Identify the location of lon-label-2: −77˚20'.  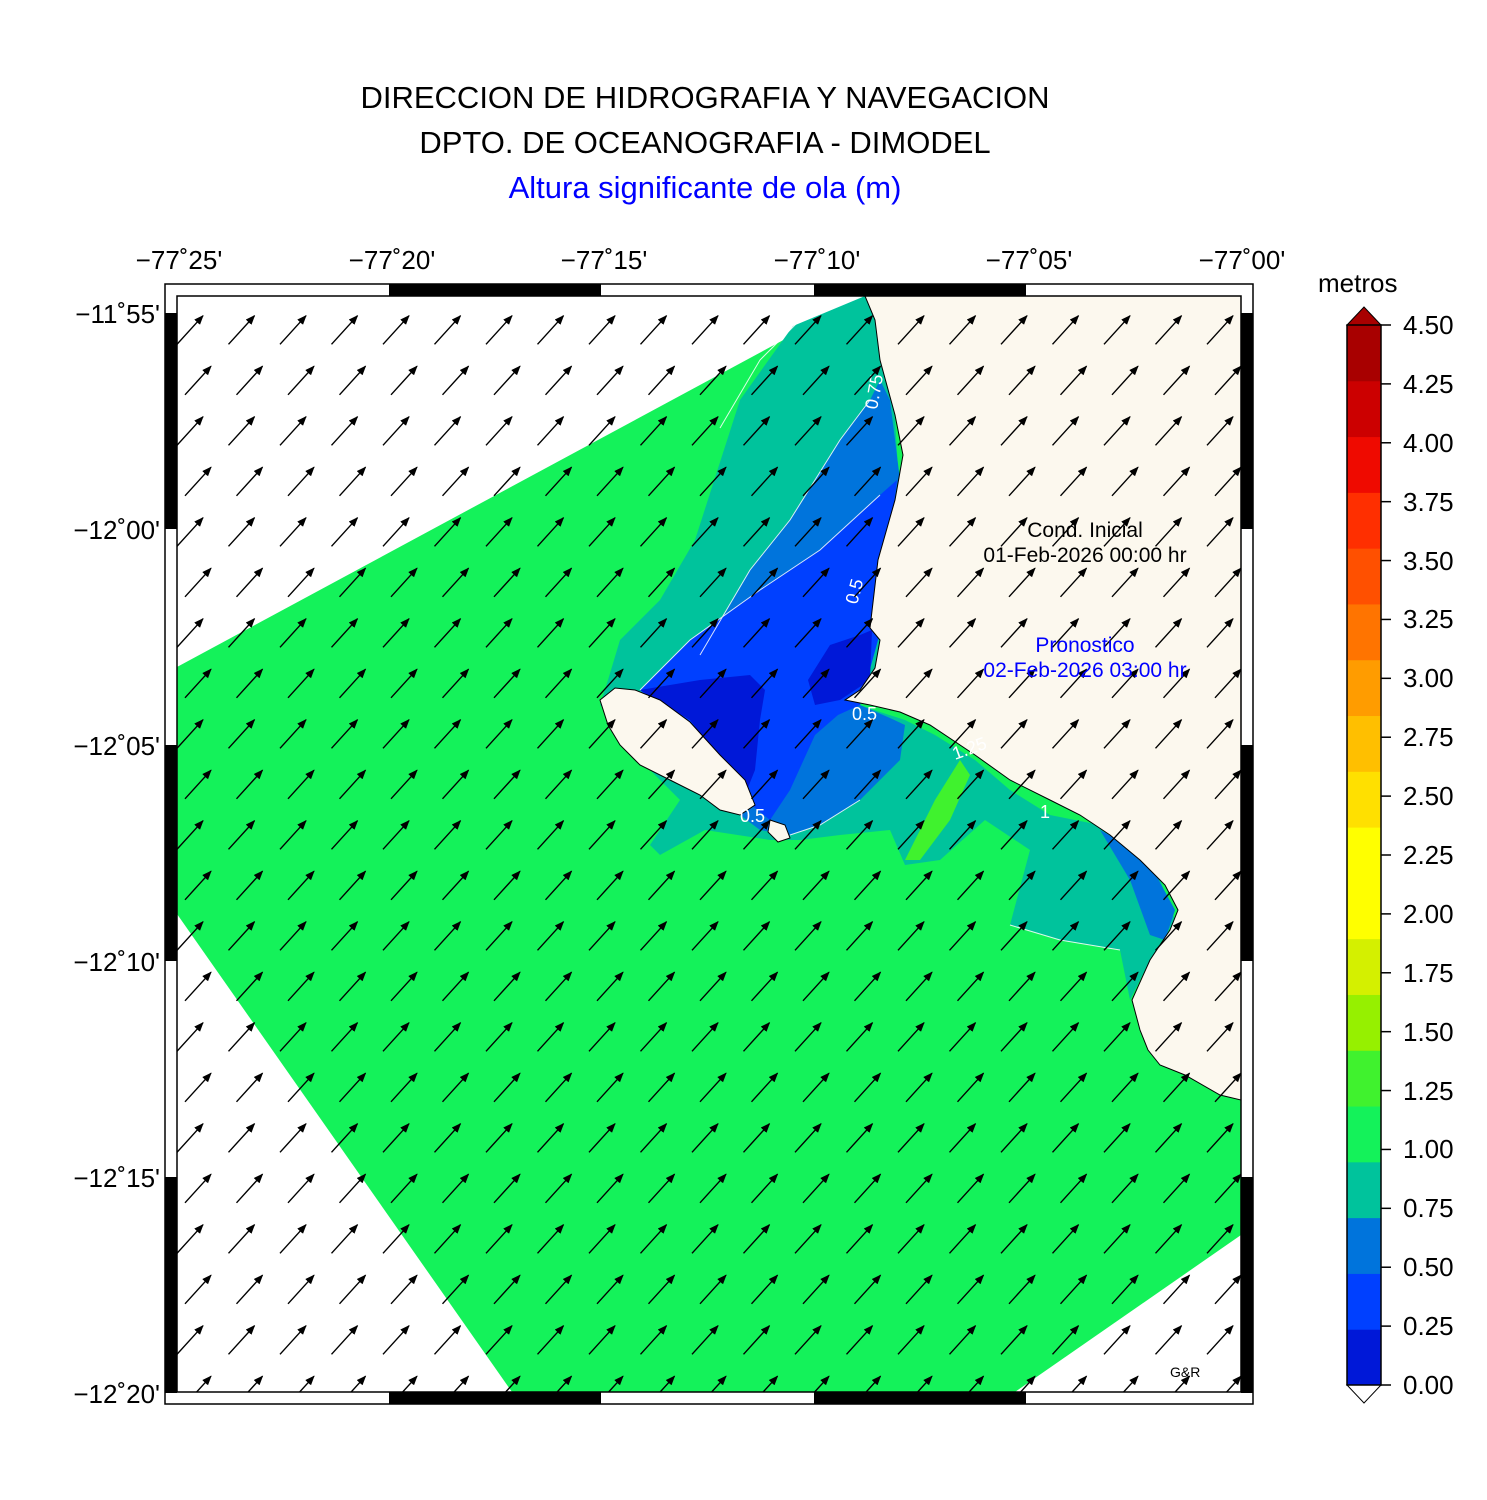
(392, 260).